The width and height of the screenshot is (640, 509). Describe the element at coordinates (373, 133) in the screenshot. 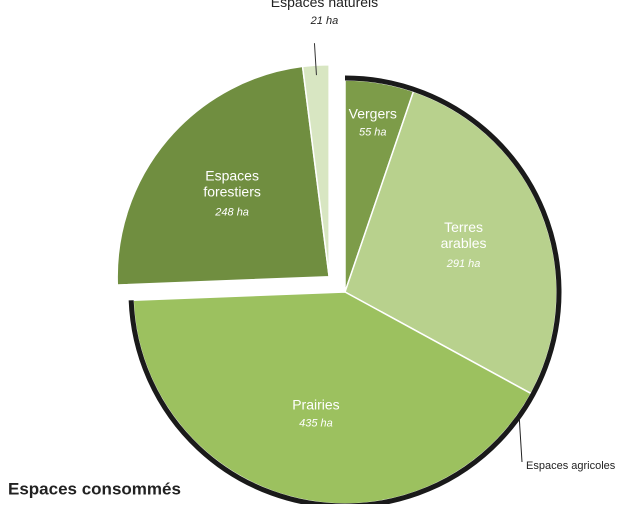

I see `value-label: 55 ha` at that location.